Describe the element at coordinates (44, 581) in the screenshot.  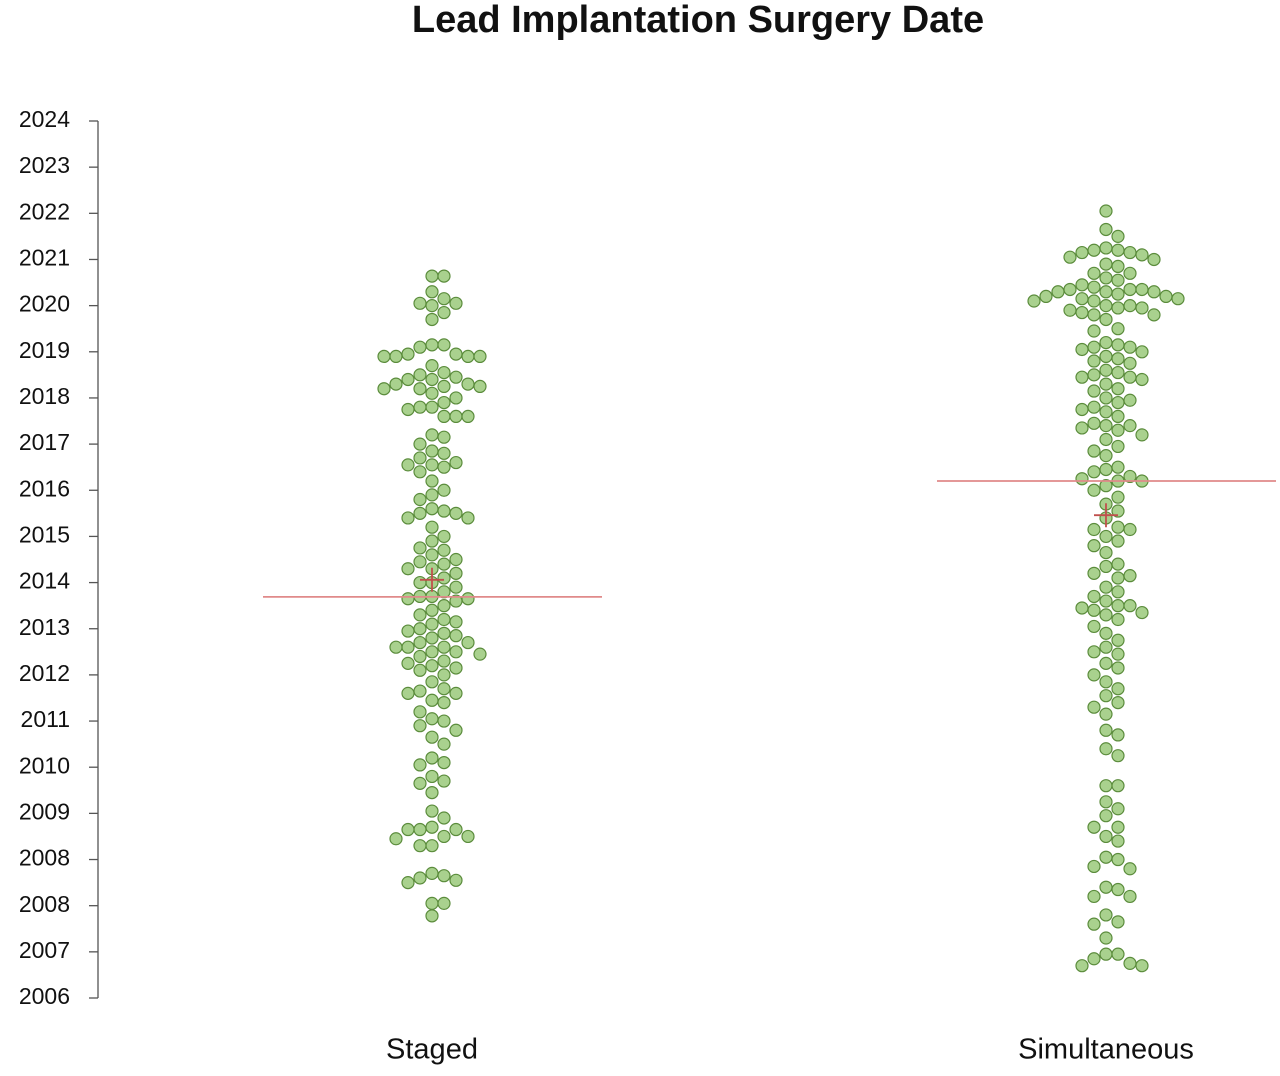
I see `y-tick-label: 2014` at that location.